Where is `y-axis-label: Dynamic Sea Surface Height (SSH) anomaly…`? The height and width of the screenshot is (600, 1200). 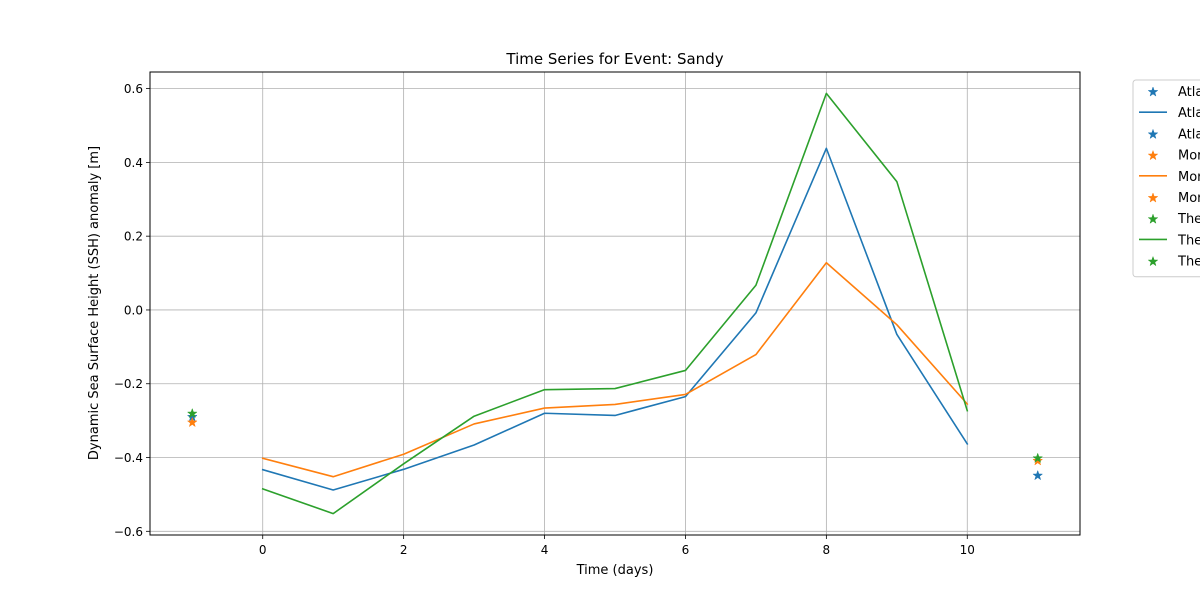
y-axis-label: Dynamic Sea Surface Height (SSH) anomaly… is located at coordinates (94, 303).